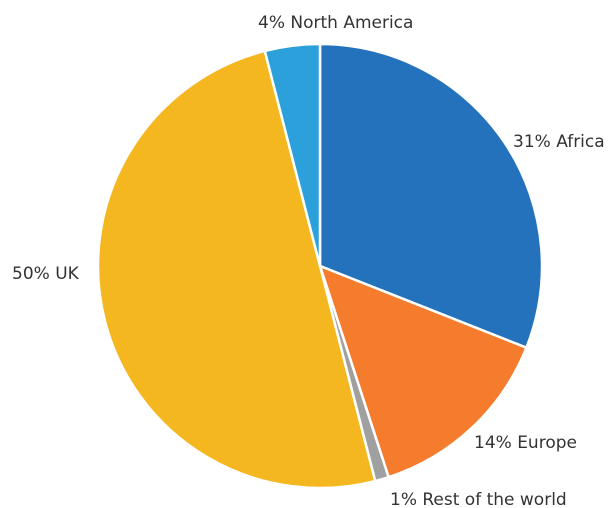 The height and width of the screenshot is (508, 613). I want to click on slice-label-europe: 14% Europe, so click(525, 443).